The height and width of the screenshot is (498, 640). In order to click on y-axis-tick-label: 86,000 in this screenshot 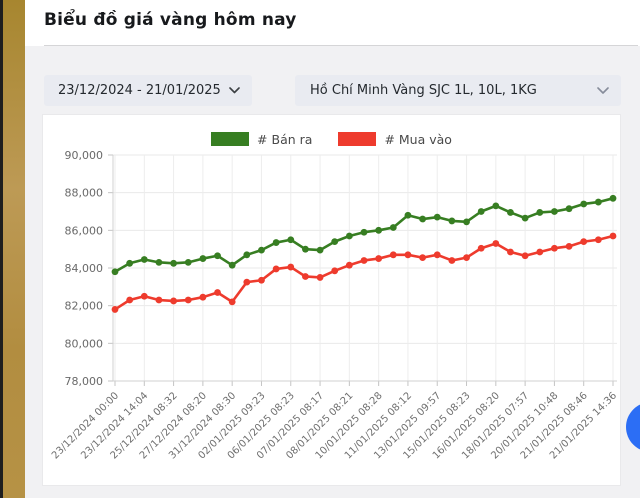, I will do `click(84, 230)`.